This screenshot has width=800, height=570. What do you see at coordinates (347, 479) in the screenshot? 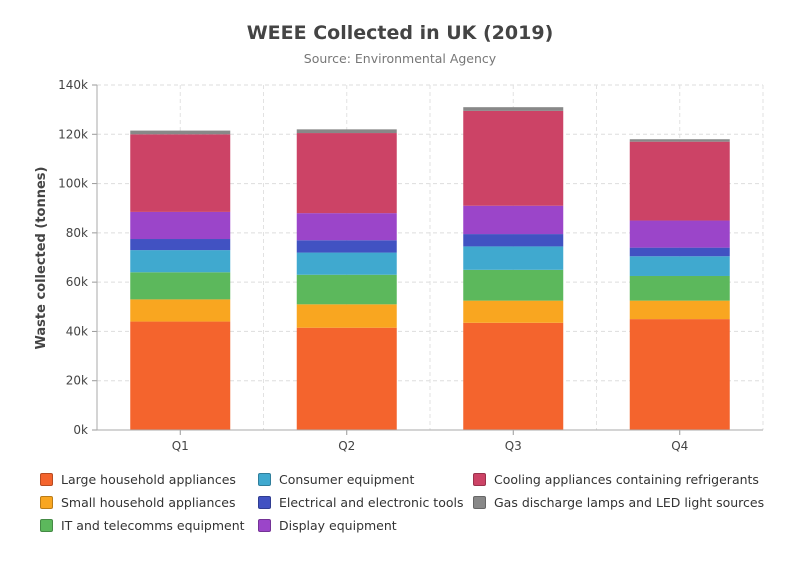
I see `legend-label: Consumer equipment` at bounding box center [347, 479].